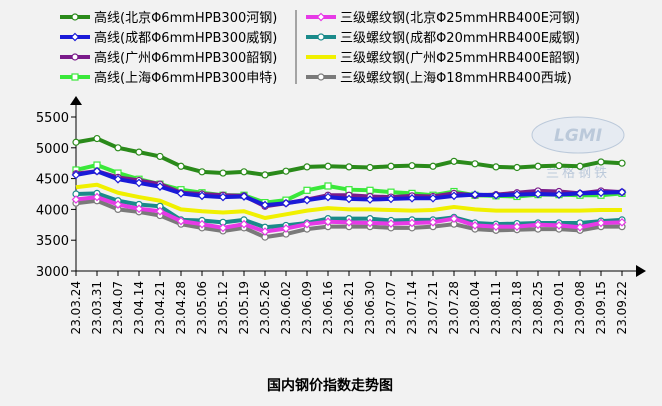  What do you see at coordinates (52, 118) in the screenshot?
I see `y-tick-label: 5500` at bounding box center [52, 118].